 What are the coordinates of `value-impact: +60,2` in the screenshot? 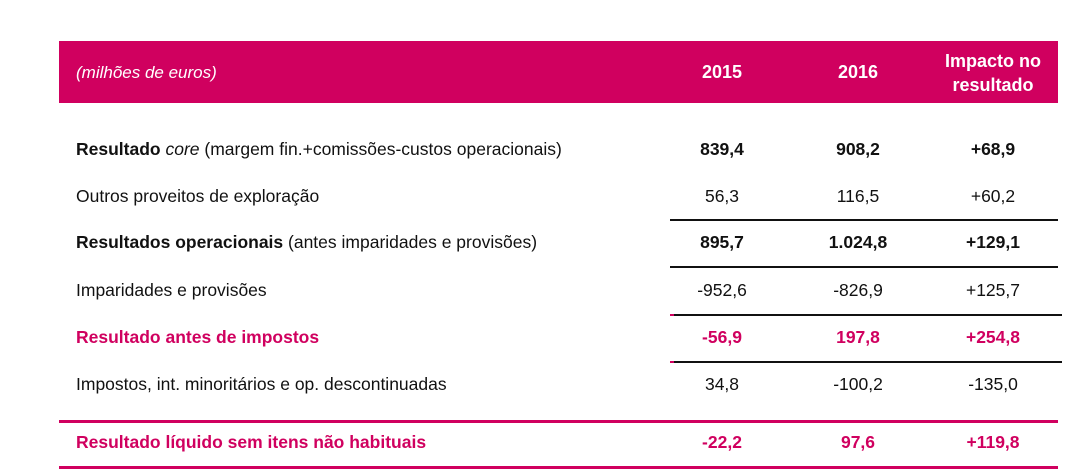 It's located at (993, 196).